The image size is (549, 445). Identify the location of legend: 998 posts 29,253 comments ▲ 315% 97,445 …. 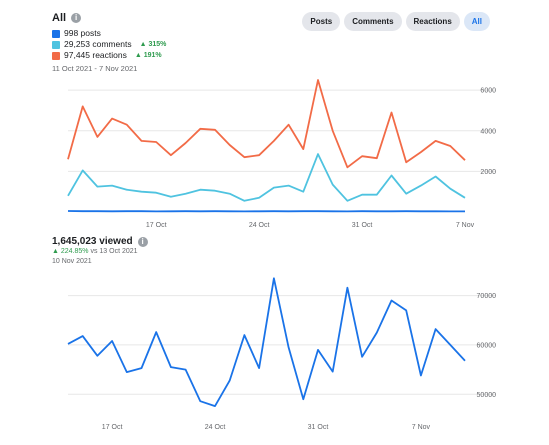
(109, 44).